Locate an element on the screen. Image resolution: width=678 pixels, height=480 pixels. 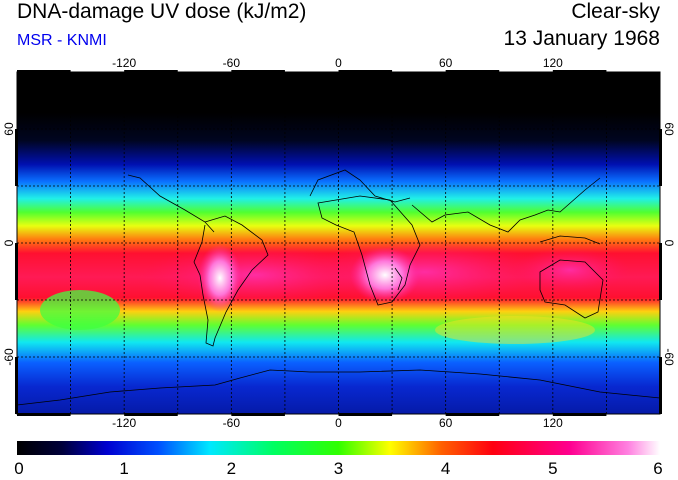
asia-coast is located at coordinates (506, 205).